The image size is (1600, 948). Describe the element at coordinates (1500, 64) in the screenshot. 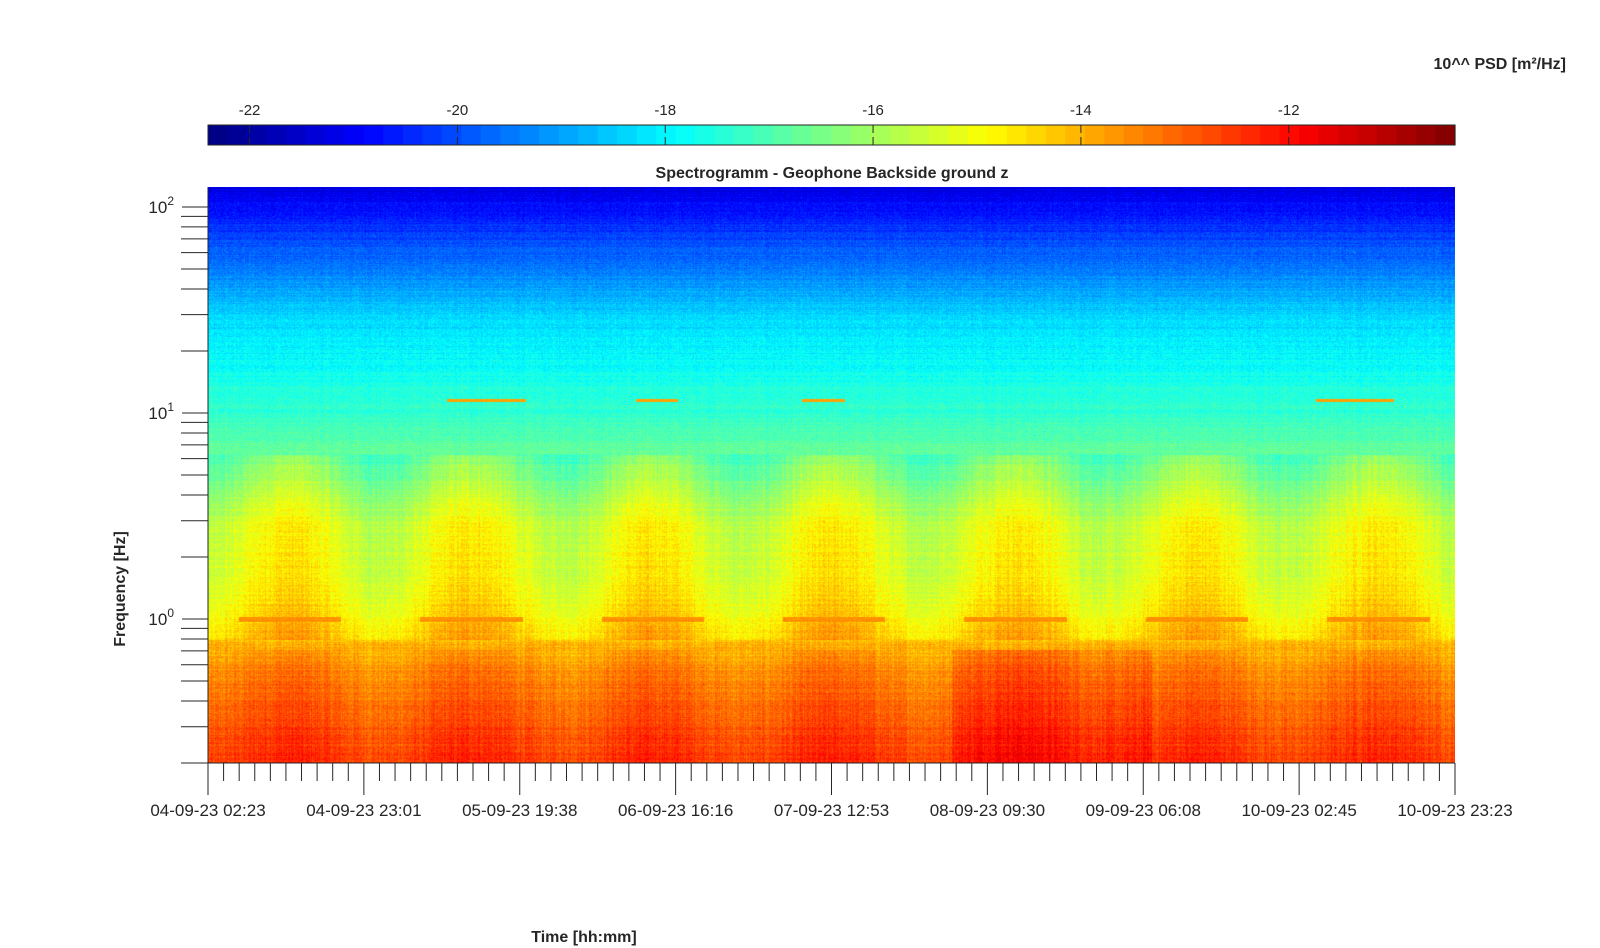

I see `colorbar-label: 10^^ PSD [m²/Hz]` at that location.